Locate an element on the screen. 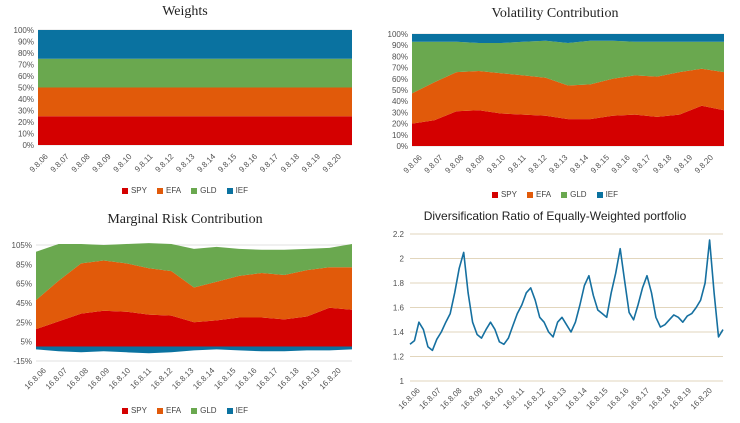 The width and height of the screenshot is (740, 423). x-tick-label: 16.8.18 is located at coordinates (289, 379).